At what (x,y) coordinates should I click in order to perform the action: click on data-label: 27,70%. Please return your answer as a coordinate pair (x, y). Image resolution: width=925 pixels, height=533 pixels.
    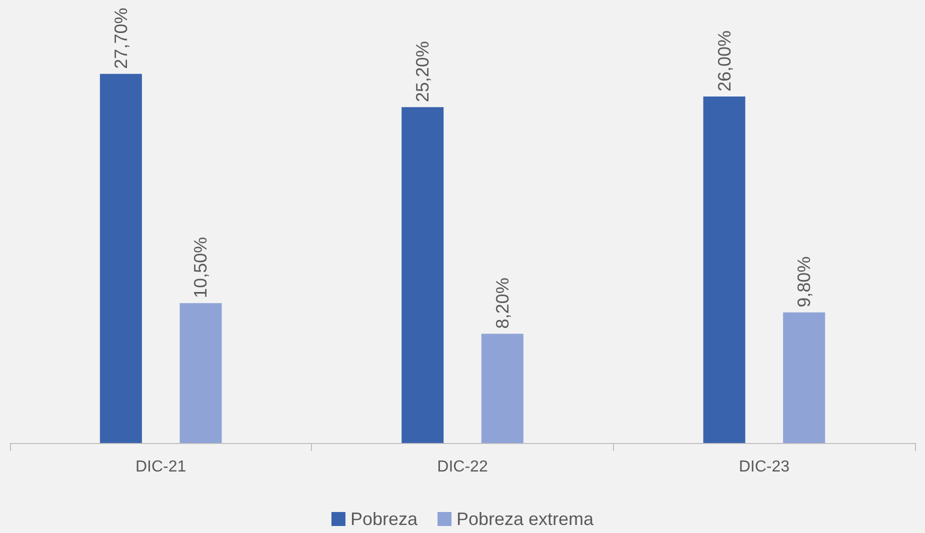
    Looking at the image, I should click on (120, 38).